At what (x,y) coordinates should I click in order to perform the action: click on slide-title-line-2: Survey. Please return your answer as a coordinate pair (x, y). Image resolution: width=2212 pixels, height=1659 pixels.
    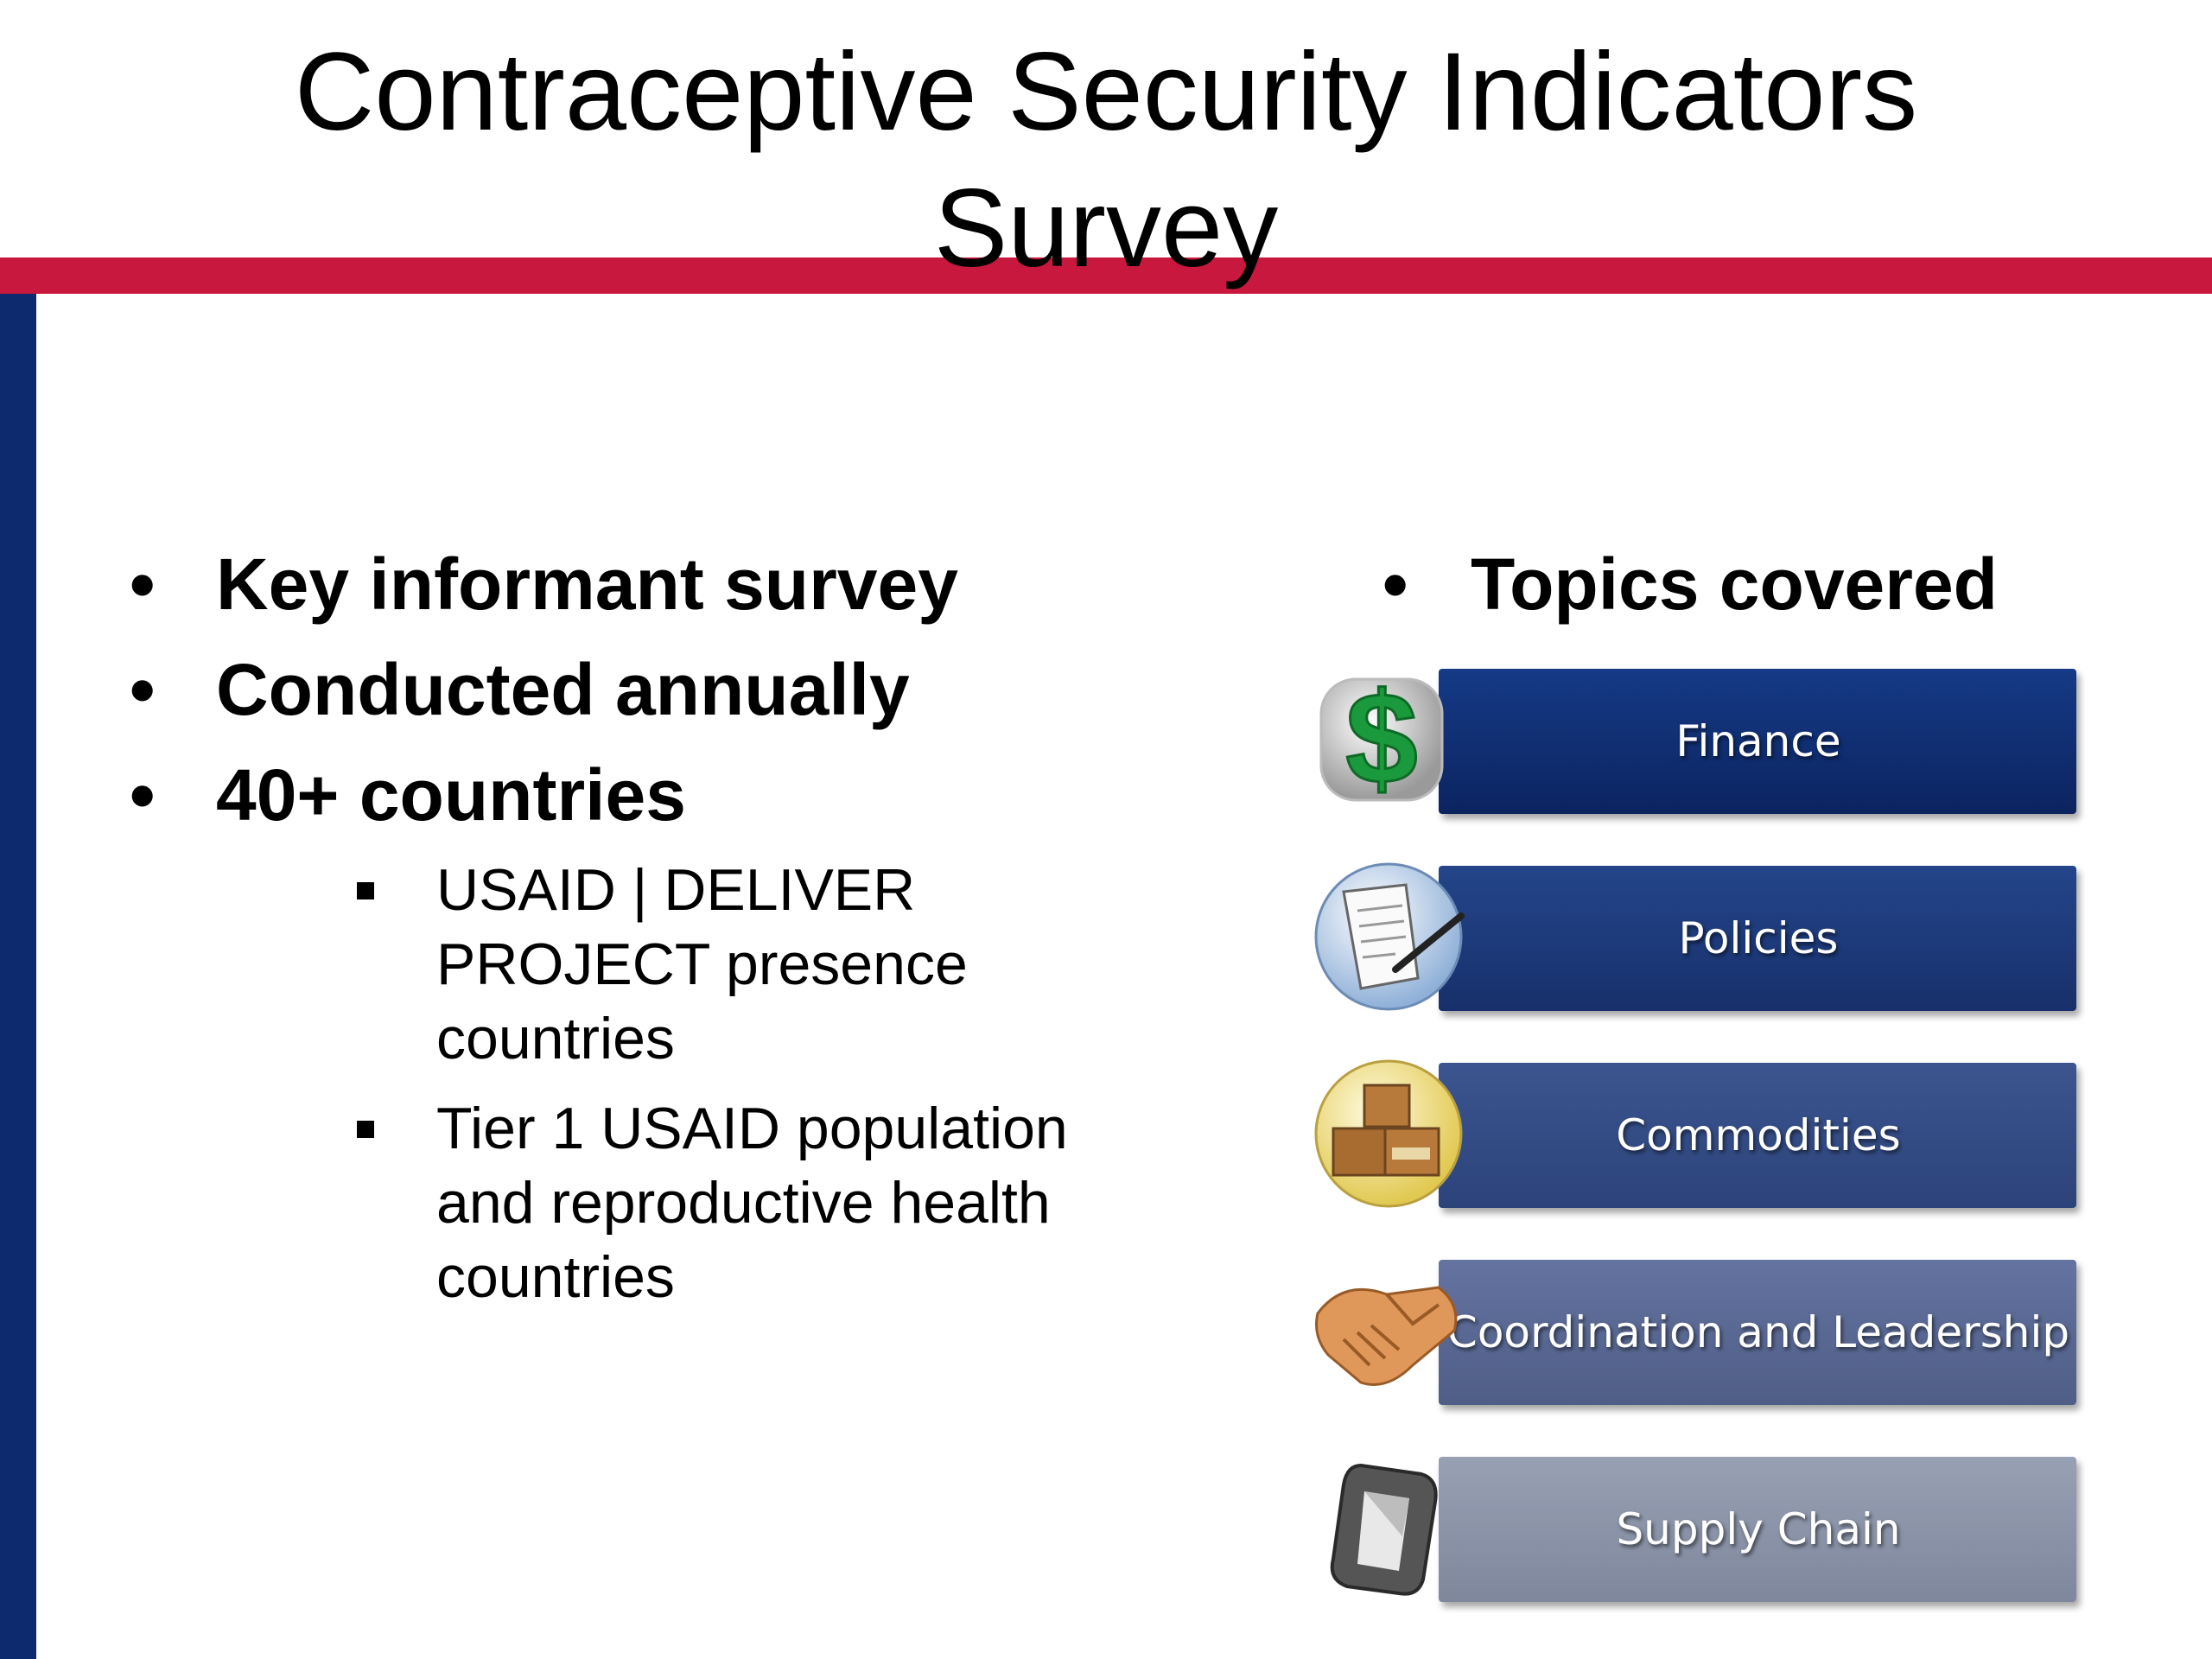
    Looking at the image, I should click on (1106, 229).